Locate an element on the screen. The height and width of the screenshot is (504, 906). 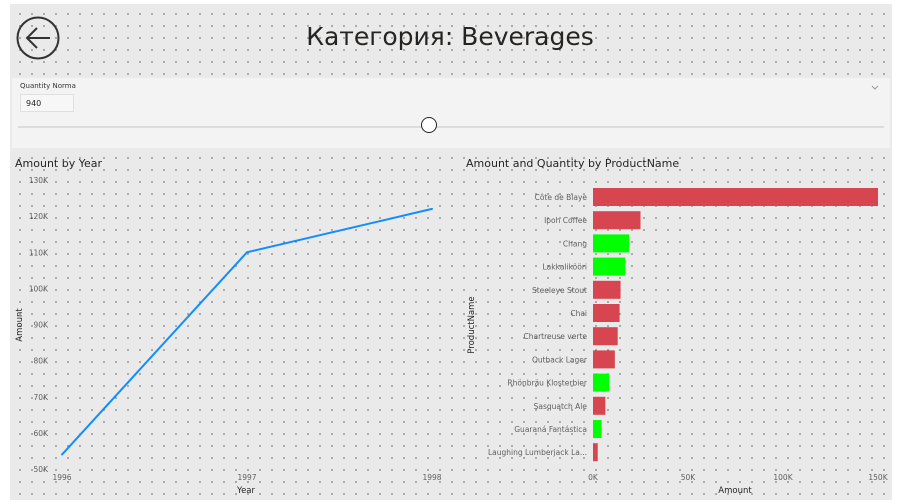
y-tick-label: 110K is located at coordinates (39, 252).